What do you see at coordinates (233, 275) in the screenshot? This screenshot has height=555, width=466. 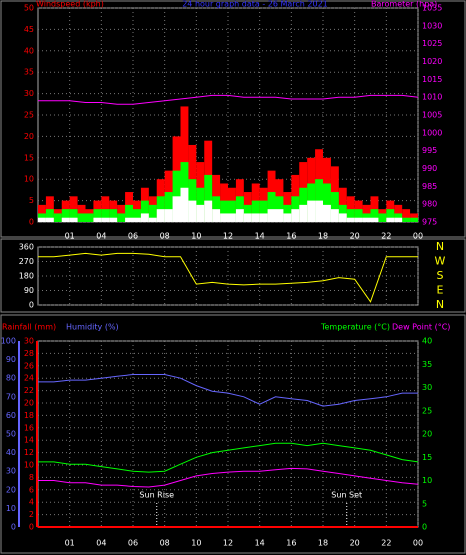 I see `panel-frame` at bounding box center [233, 275].